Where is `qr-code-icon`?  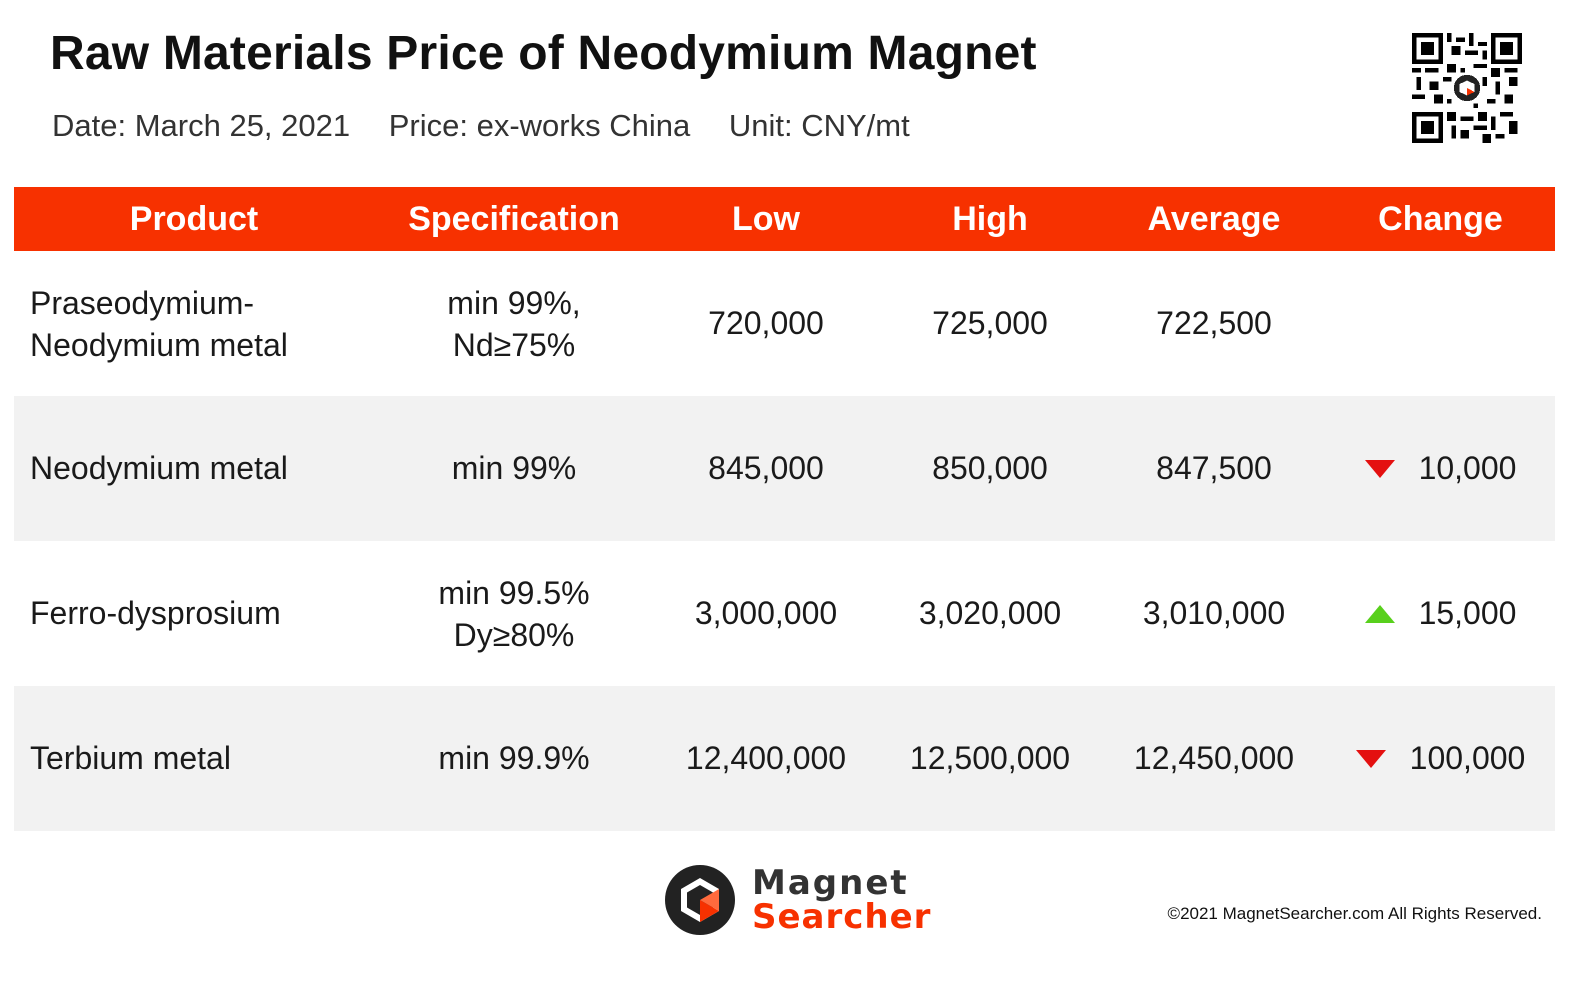
qr-code-icon is located at coordinates (1467, 88).